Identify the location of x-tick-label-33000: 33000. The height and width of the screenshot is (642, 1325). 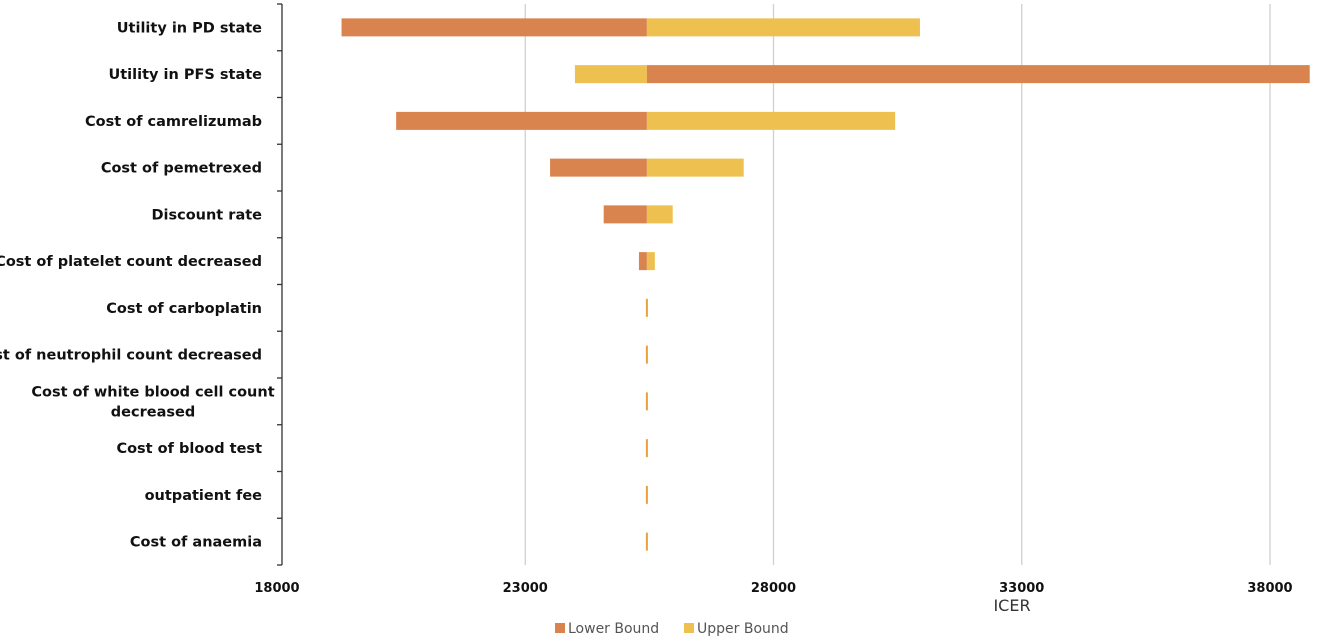
(1021, 588).